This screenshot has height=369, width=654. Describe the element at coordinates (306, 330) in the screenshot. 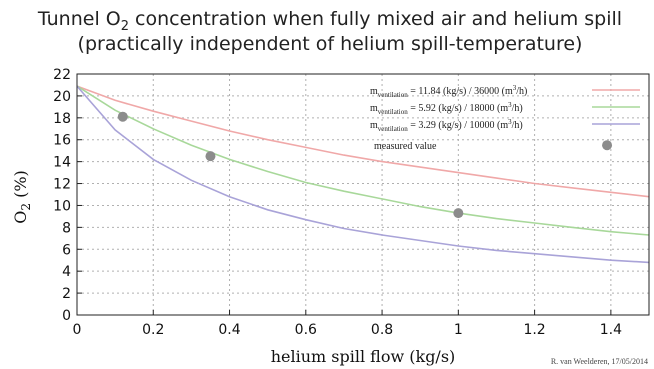

I see `x-tick-label: 0.6` at that location.